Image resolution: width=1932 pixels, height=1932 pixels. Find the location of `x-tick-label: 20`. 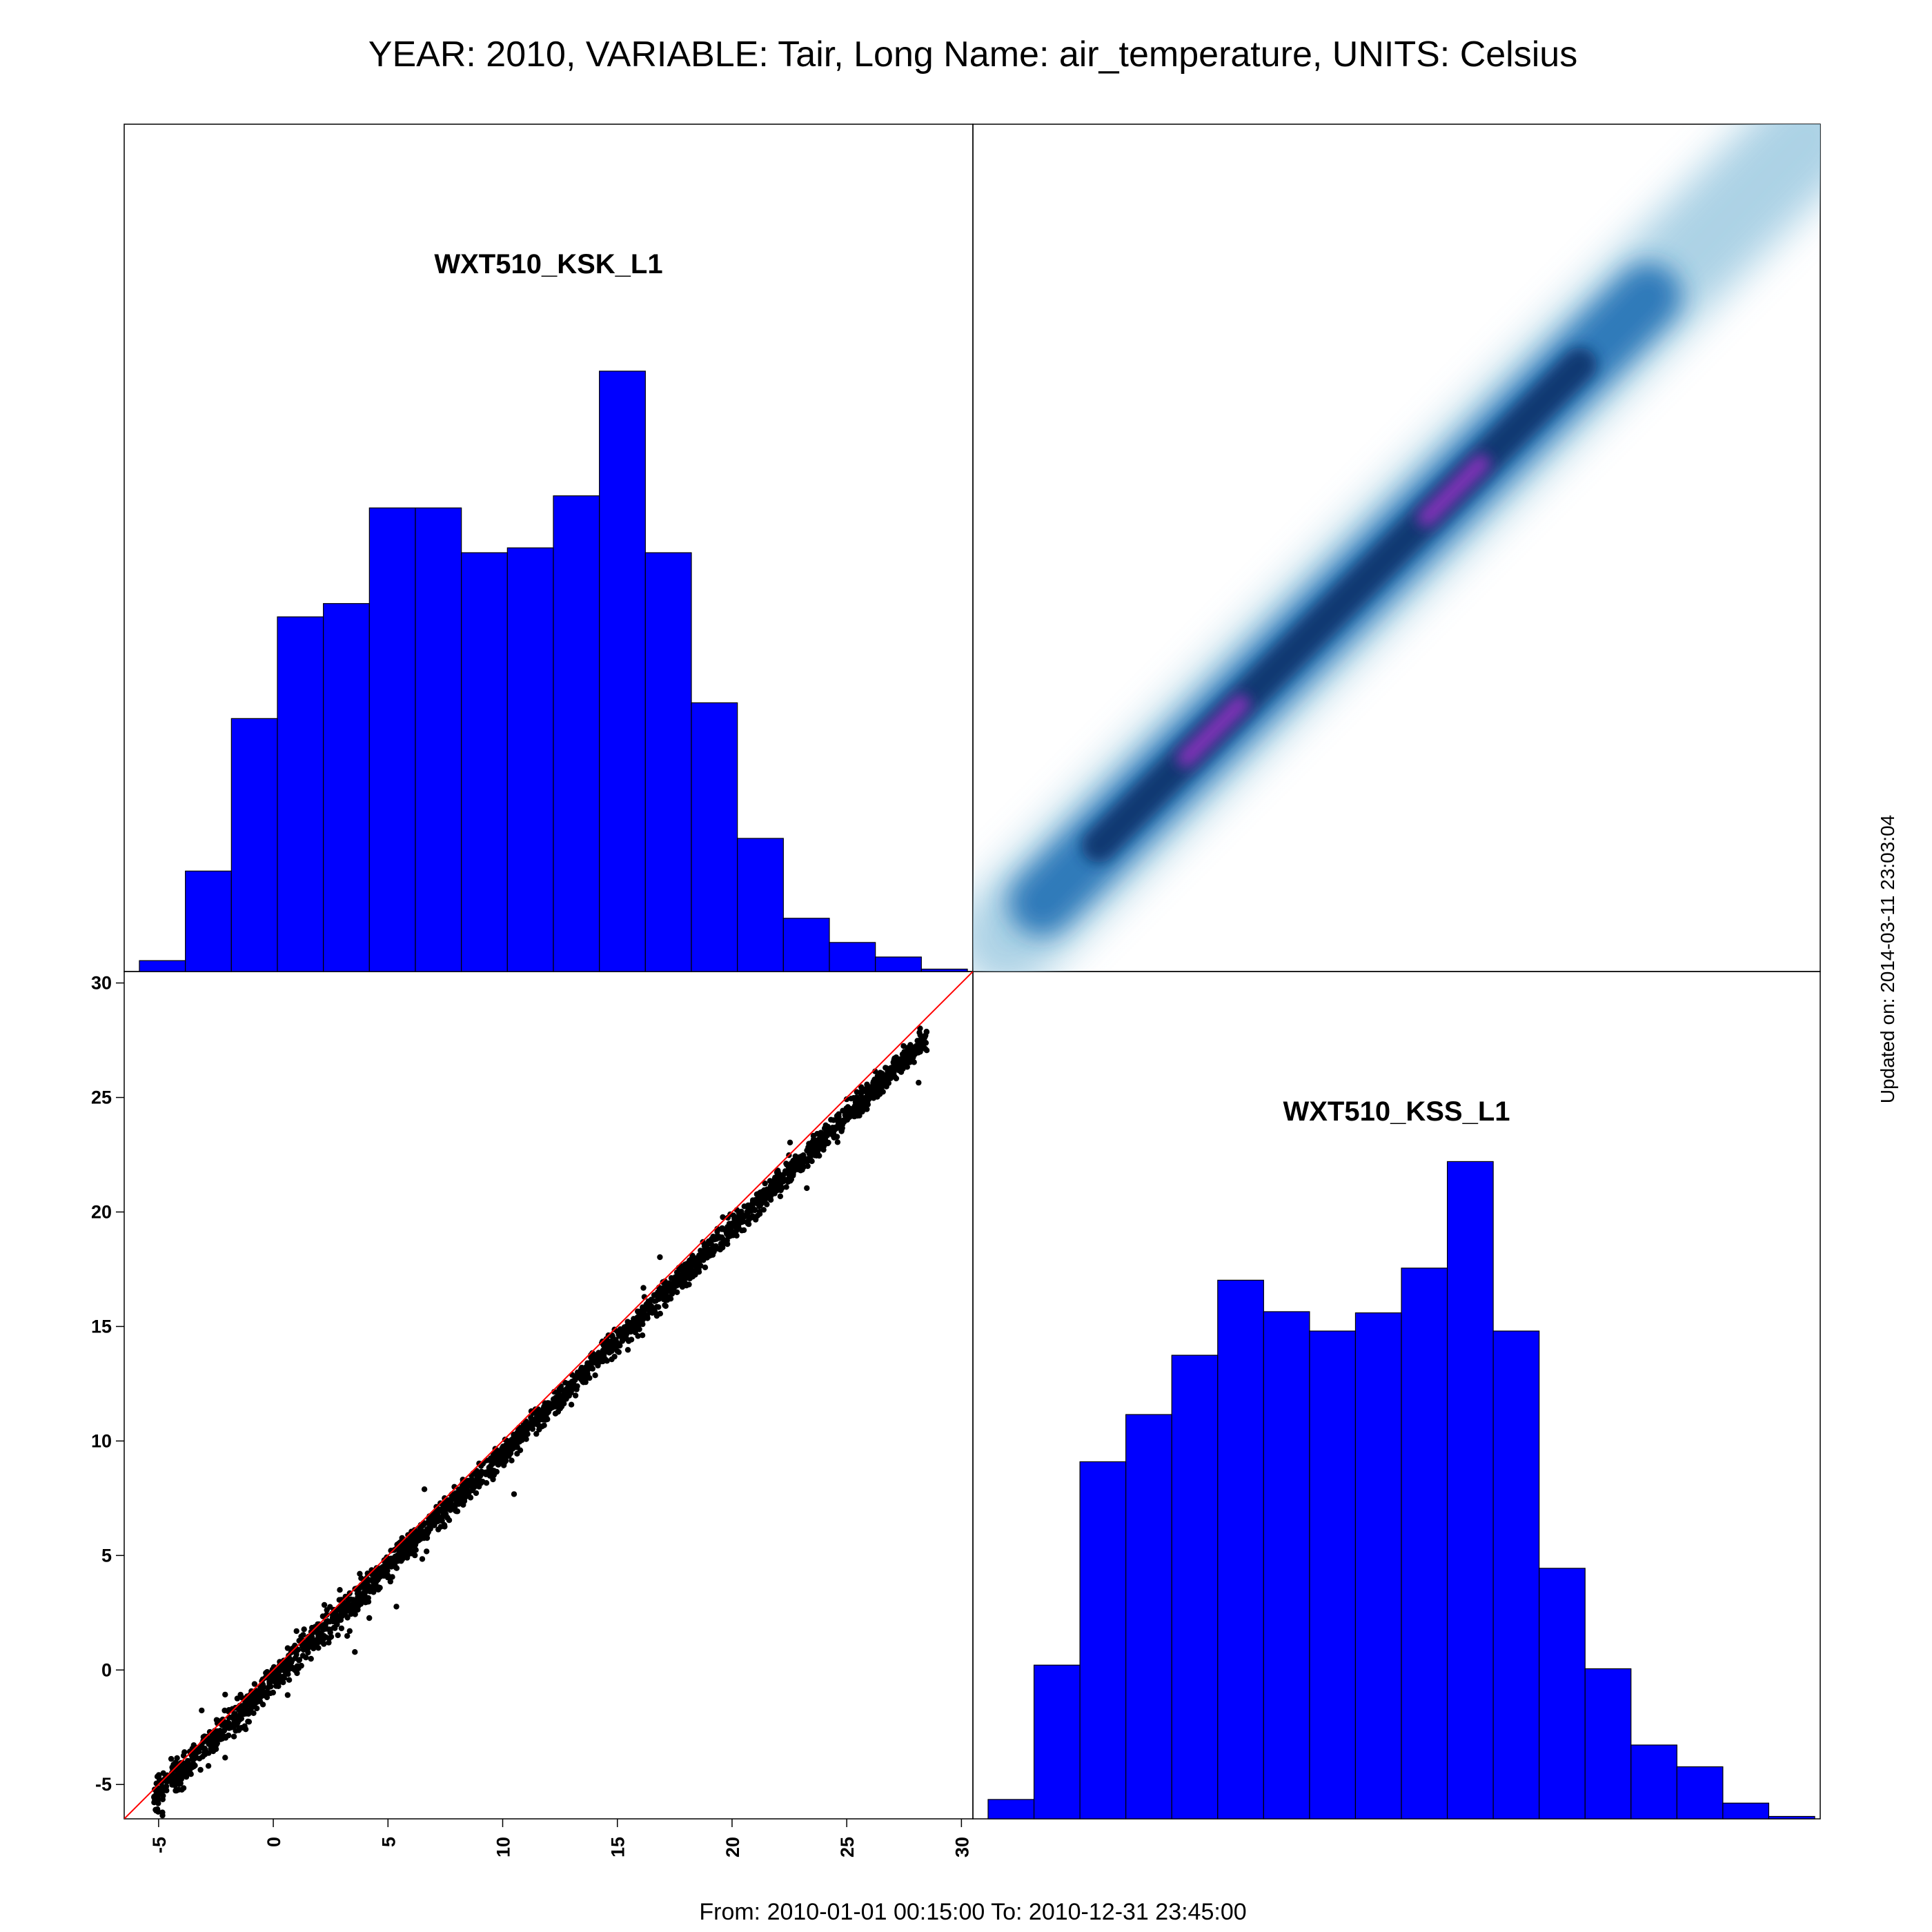

x-tick-label: 20 is located at coordinates (732, 1847).